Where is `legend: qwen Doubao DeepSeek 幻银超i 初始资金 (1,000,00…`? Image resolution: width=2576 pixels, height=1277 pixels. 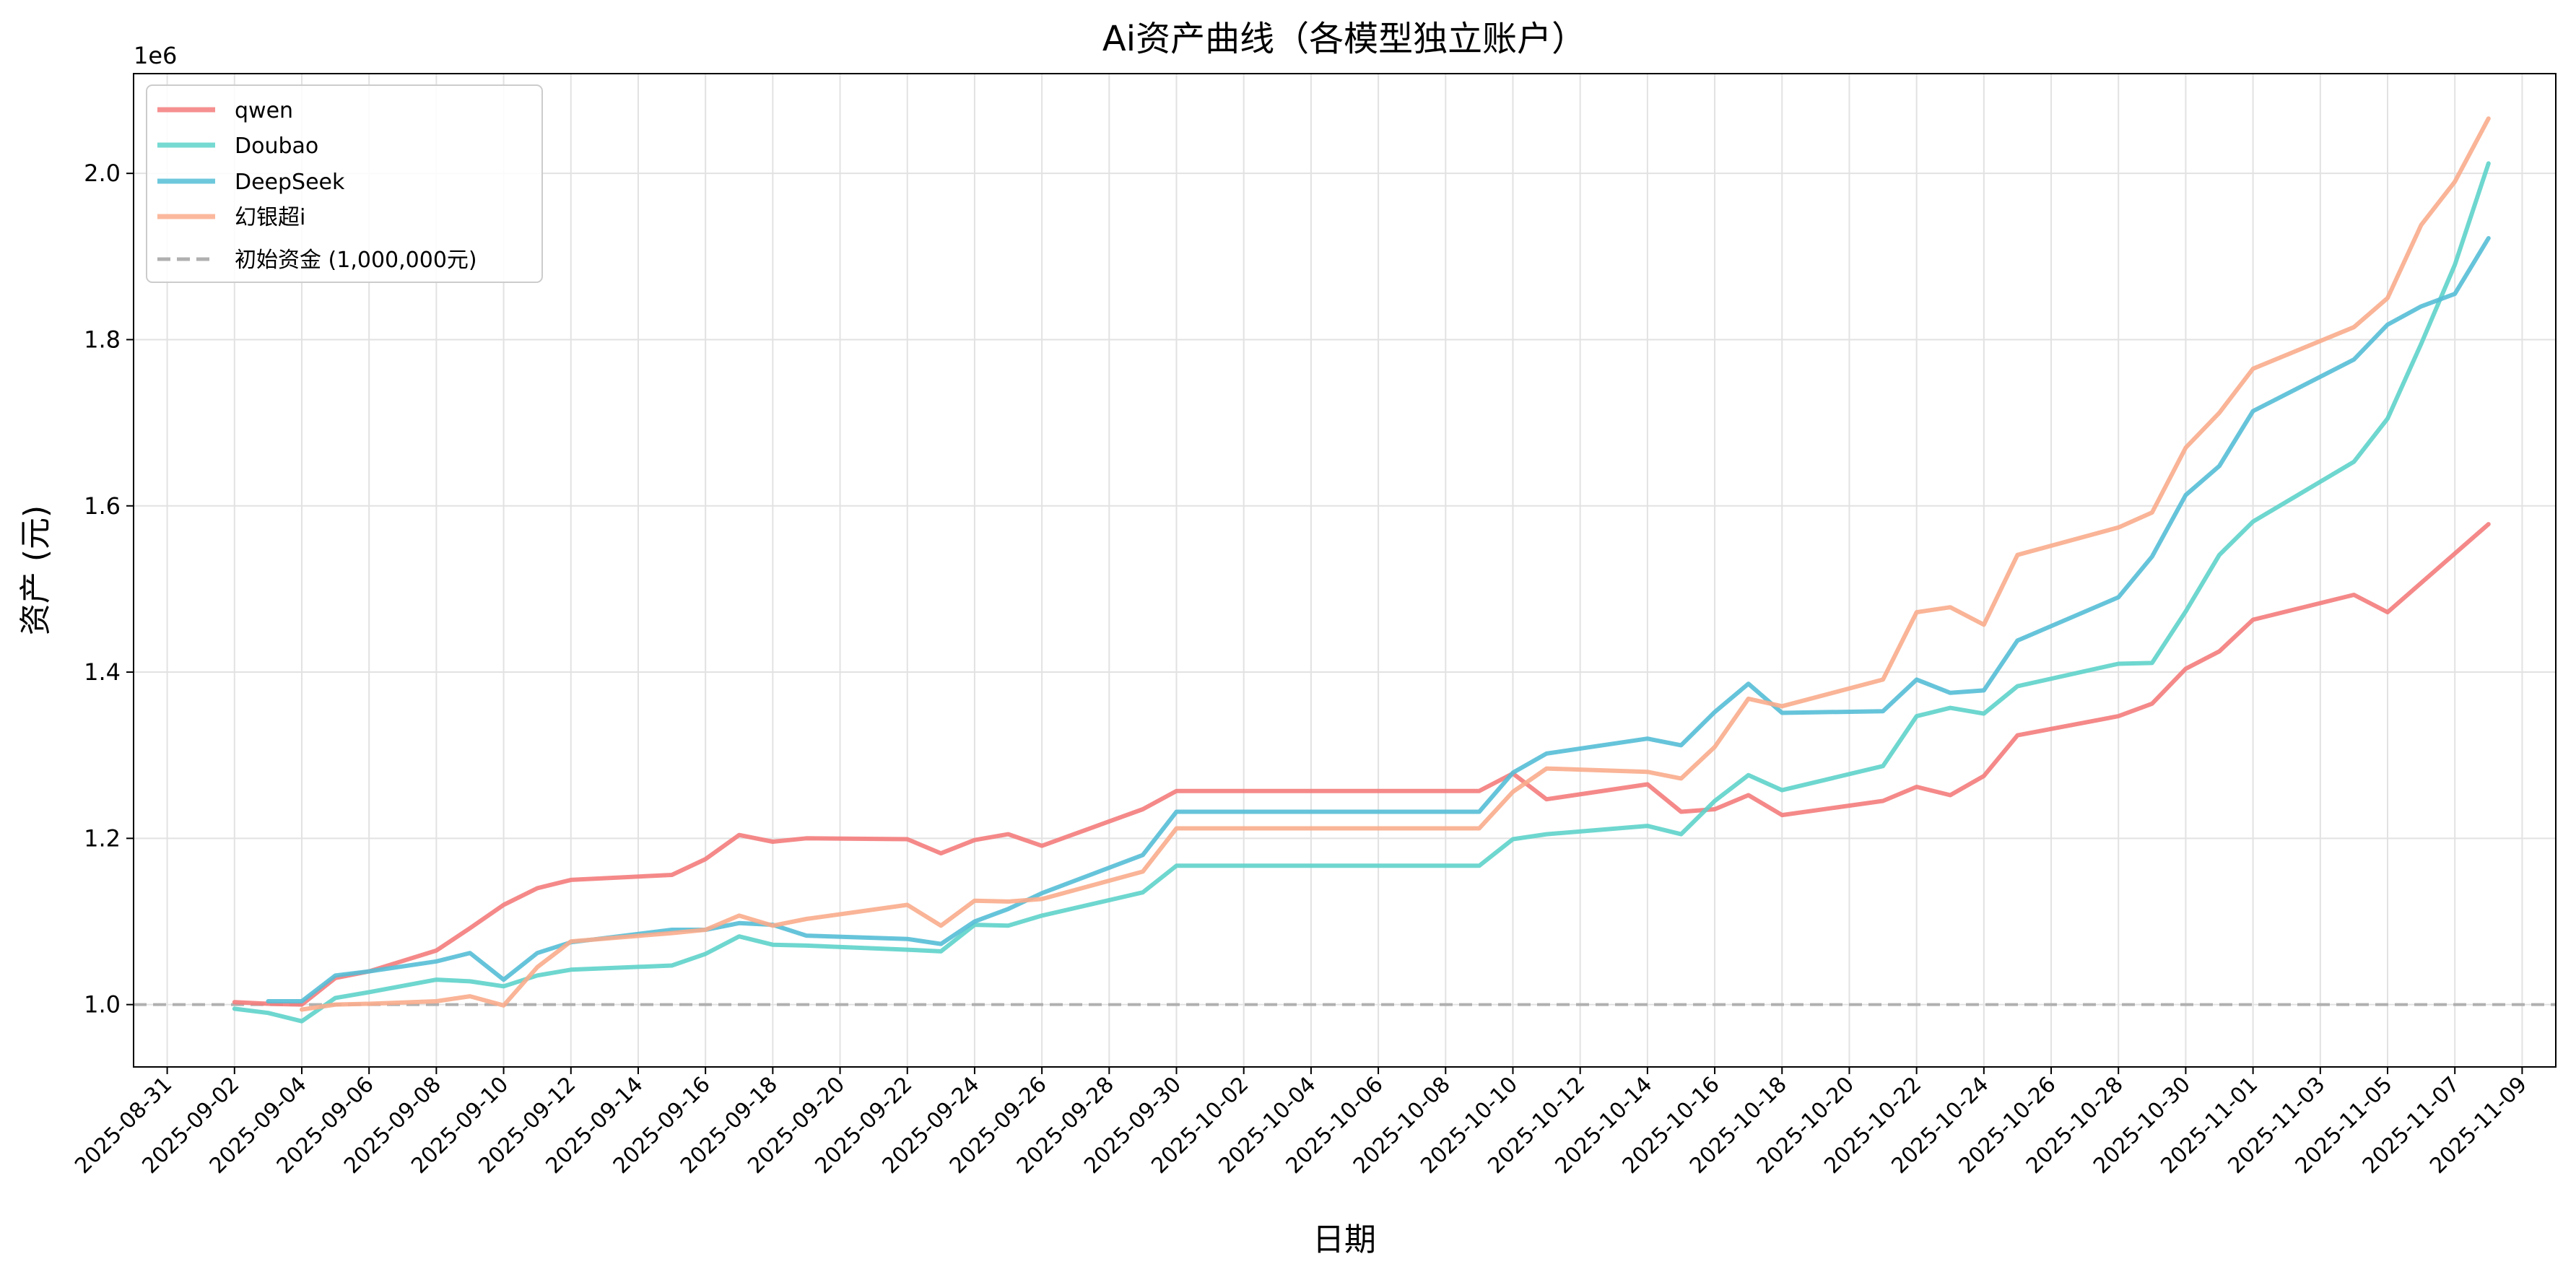
legend: qwen Doubao DeepSeek 幻银超i 初始资金 (1,000,00… is located at coordinates (344, 183).